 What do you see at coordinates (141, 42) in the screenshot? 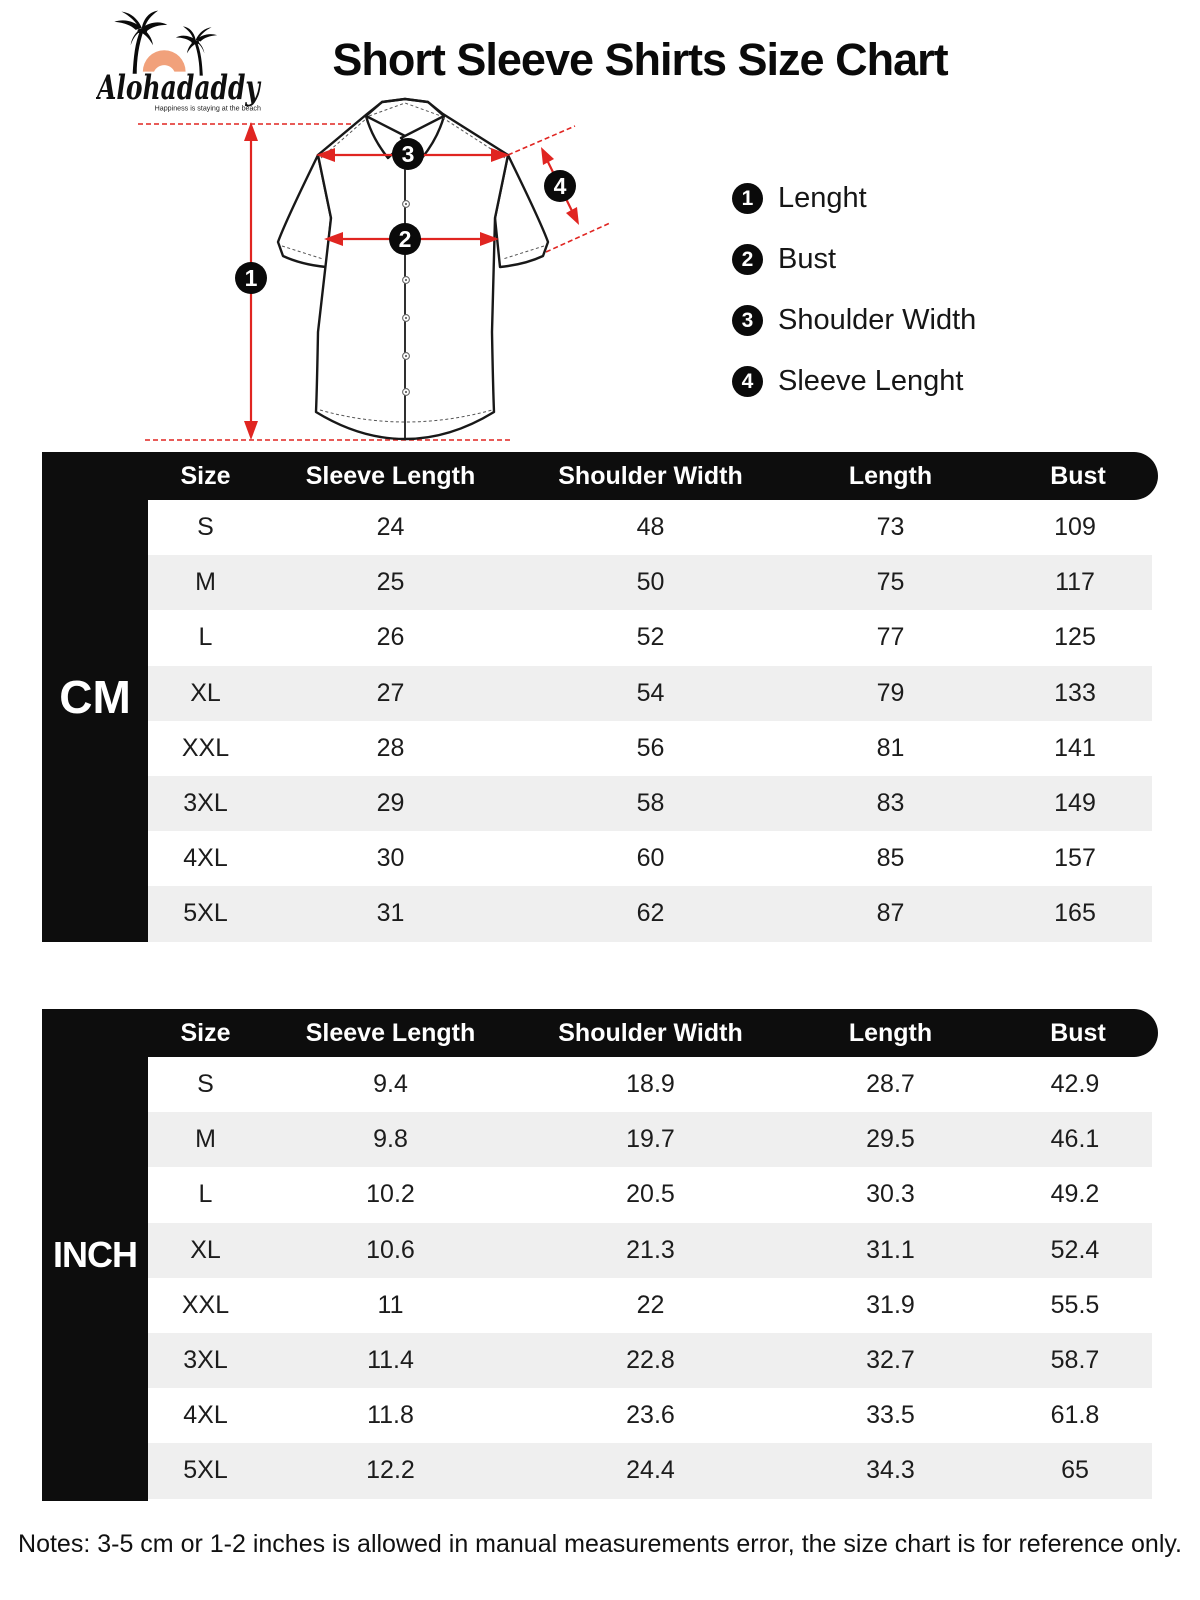
I see `palm-tree-icon` at bounding box center [141, 42].